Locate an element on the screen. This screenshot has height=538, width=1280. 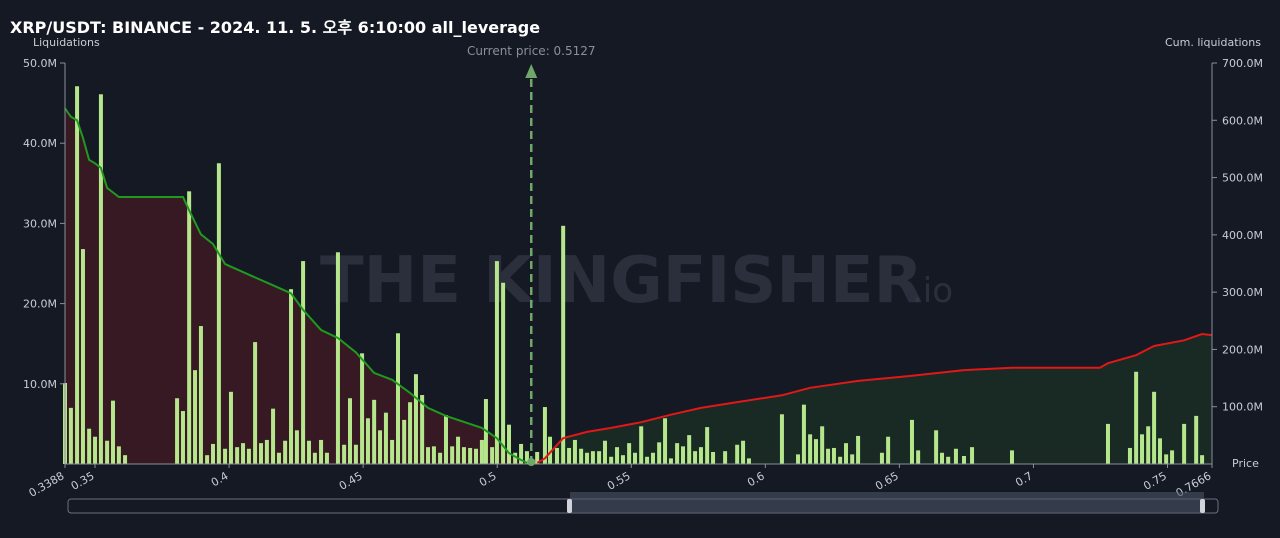
y-axis-label: Liquidations is located at coordinates (66, 42).